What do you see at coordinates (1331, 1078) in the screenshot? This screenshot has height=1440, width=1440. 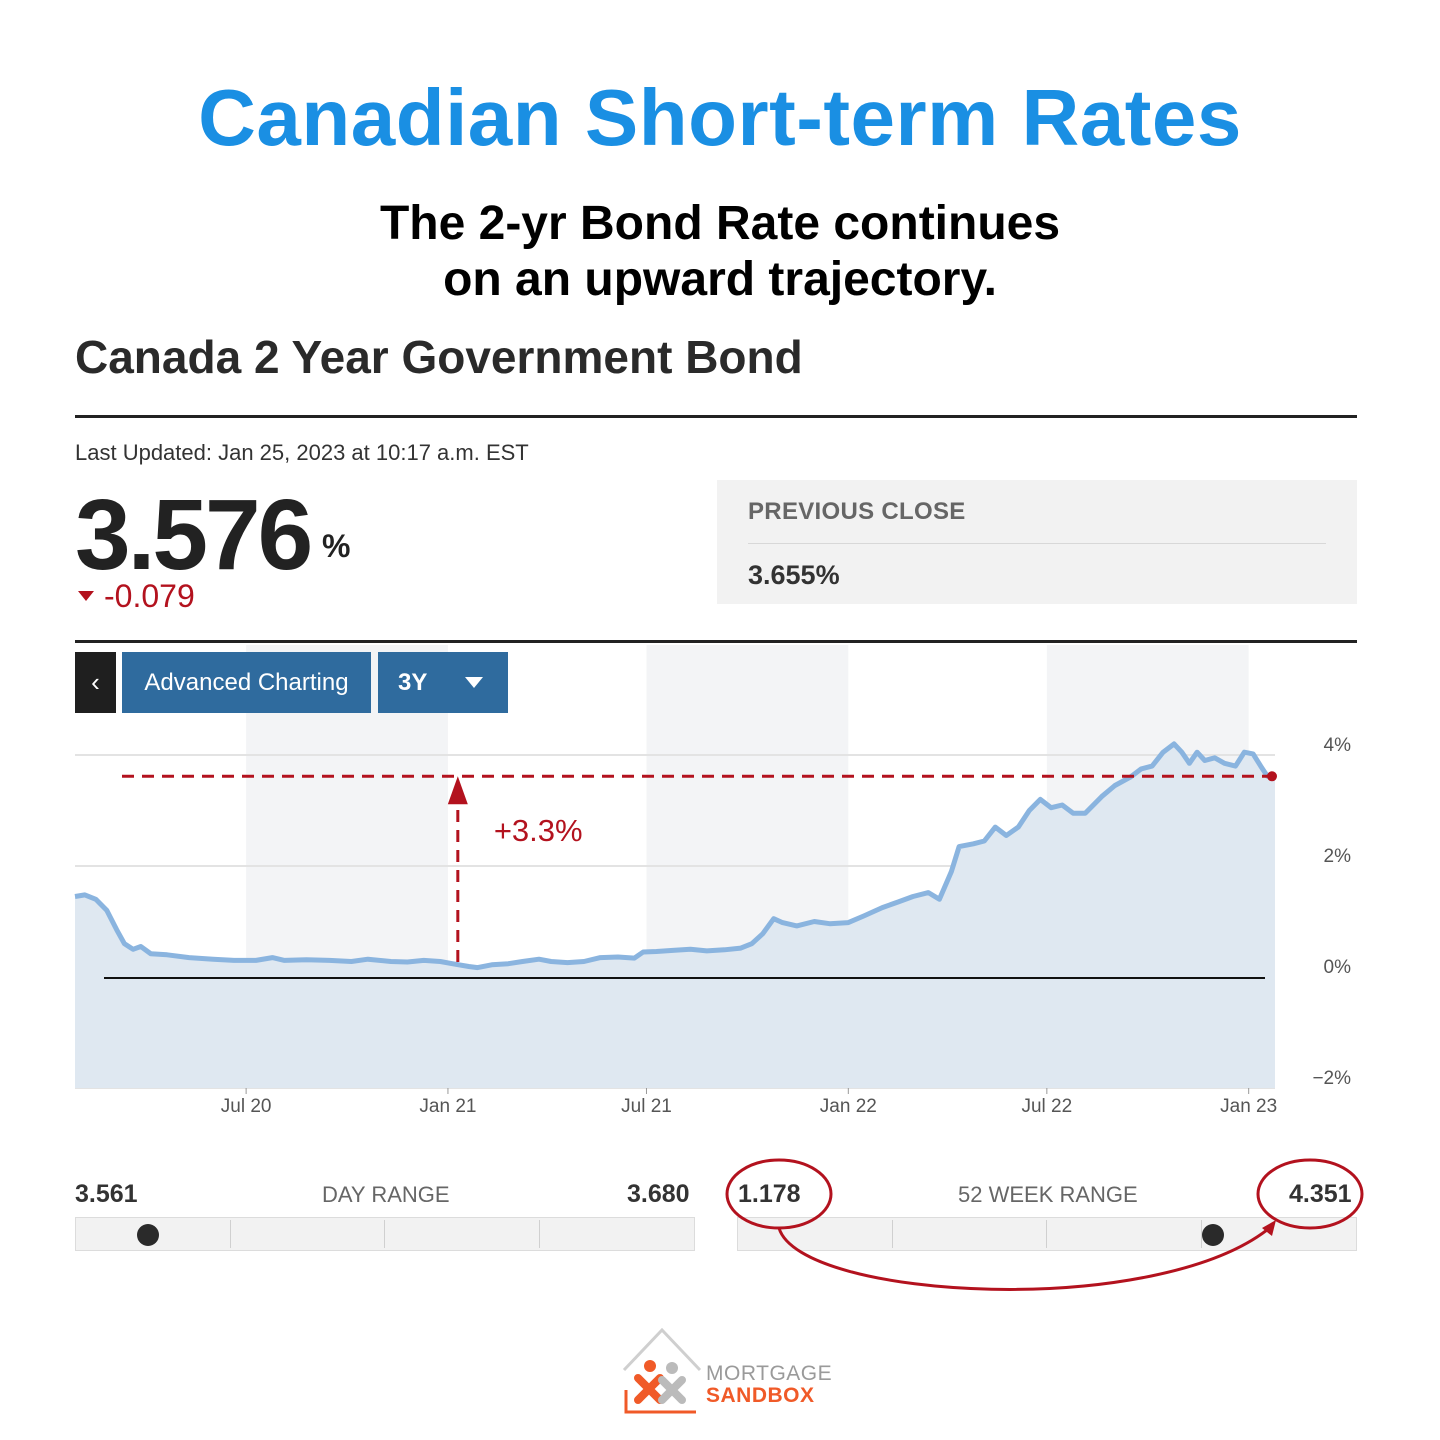 I see `y-tick-label: −2%` at bounding box center [1331, 1078].